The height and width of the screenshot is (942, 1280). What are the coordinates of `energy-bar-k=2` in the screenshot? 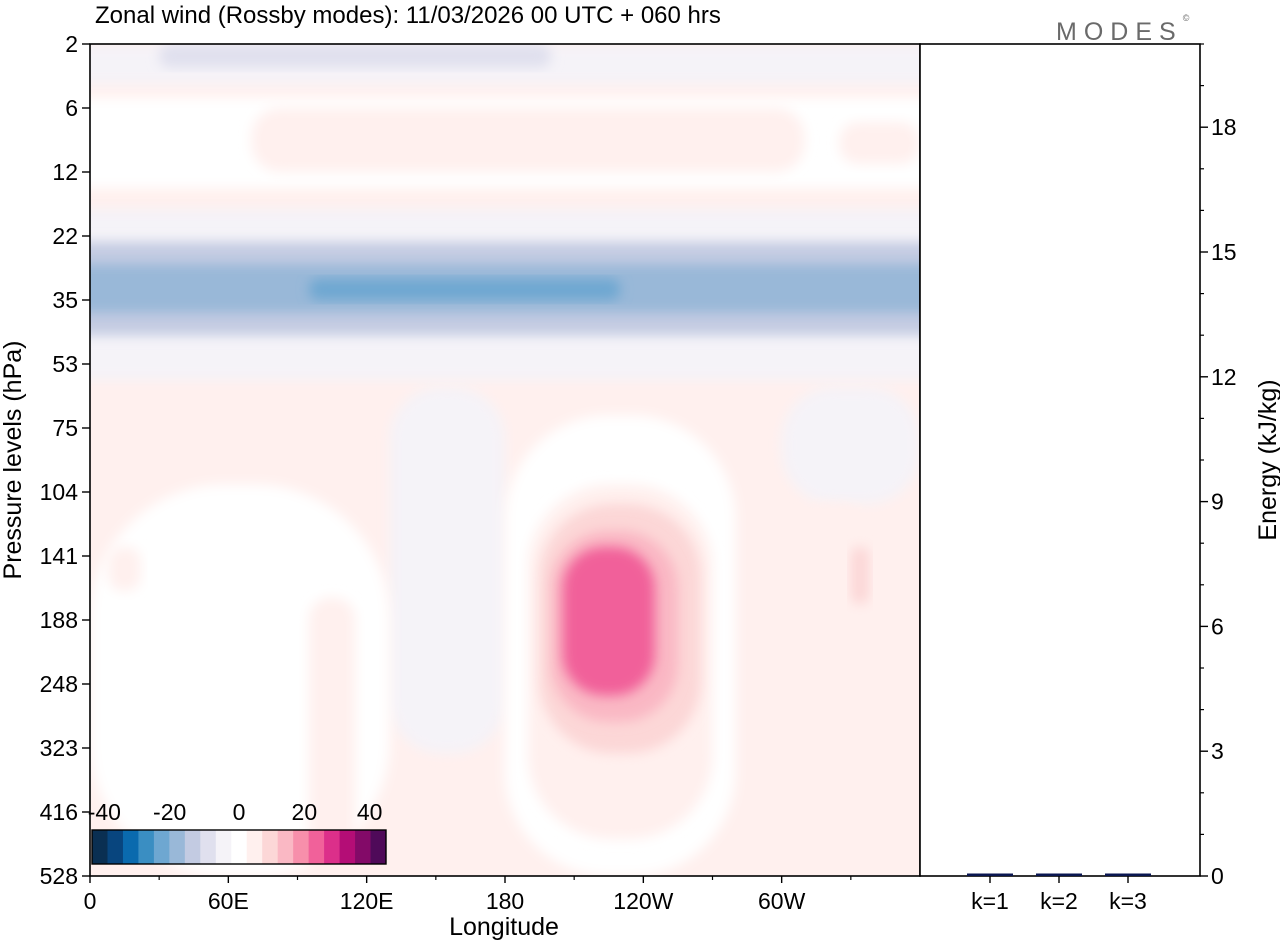 It's located at (1059, 874).